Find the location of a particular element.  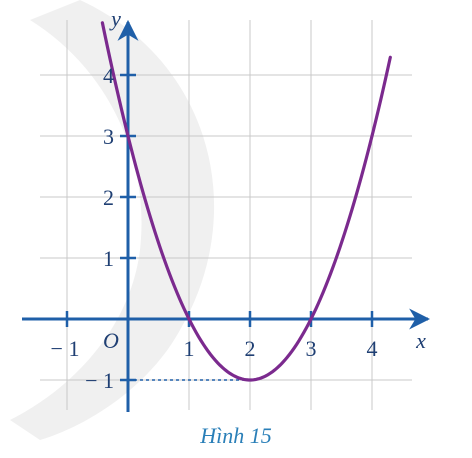

x-tick-label: 2 is located at coordinates (250, 348).